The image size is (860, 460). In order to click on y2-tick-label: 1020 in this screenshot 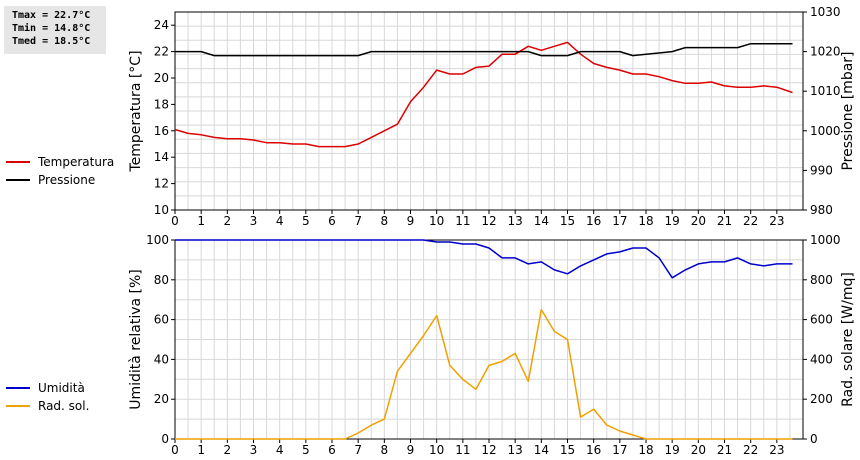, I will do `click(825, 52)`.